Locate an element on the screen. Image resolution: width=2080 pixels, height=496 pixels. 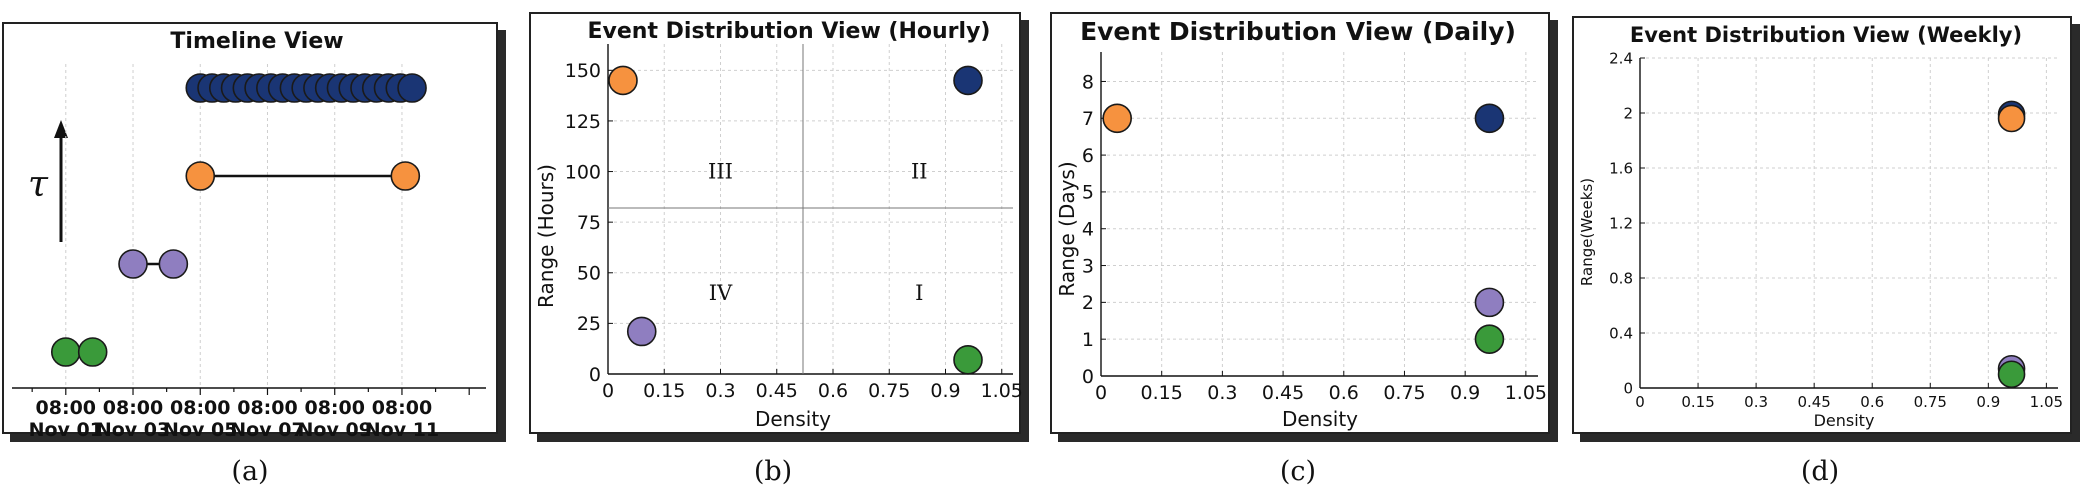
y-axis-label: Range (Hours) is located at coordinates (546, 236).